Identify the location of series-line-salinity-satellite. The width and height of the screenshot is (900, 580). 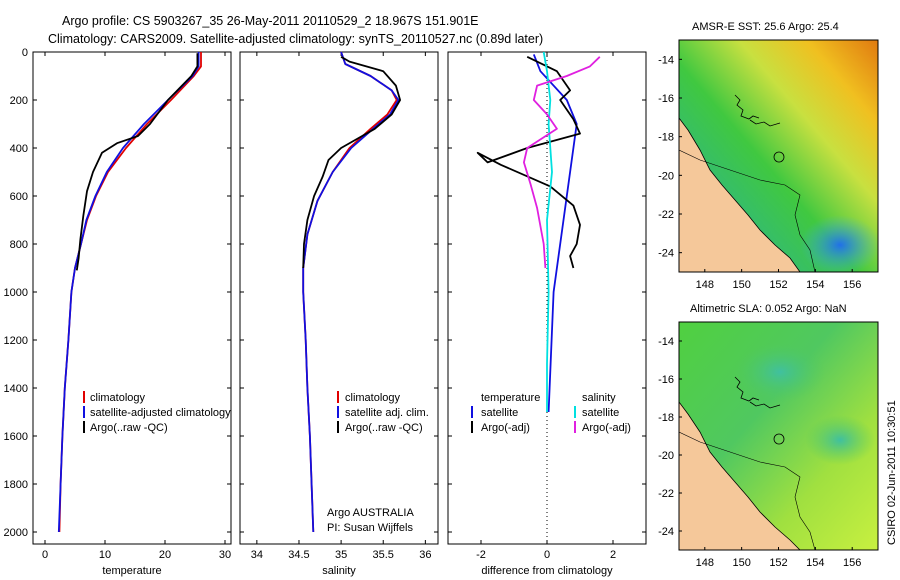
(547, 231).